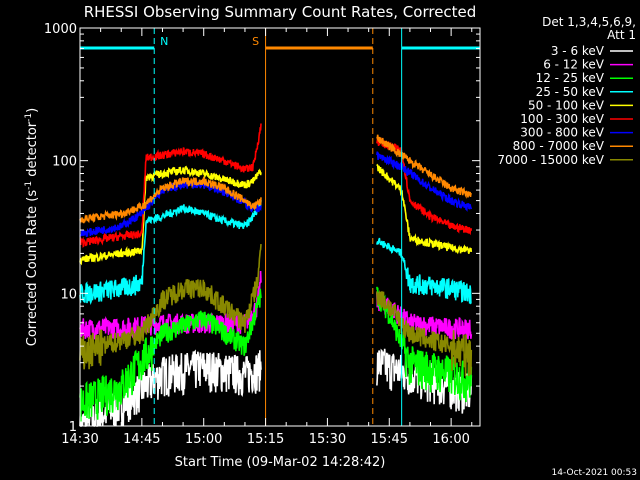 The height and width of the screenshot is (480, 640). What do you see at coordinates (32, 227) in the screenshot?
I see `y-axis-label: Corrected Count Rate (s-1 detector-1)` at bounding box center [32, 227].